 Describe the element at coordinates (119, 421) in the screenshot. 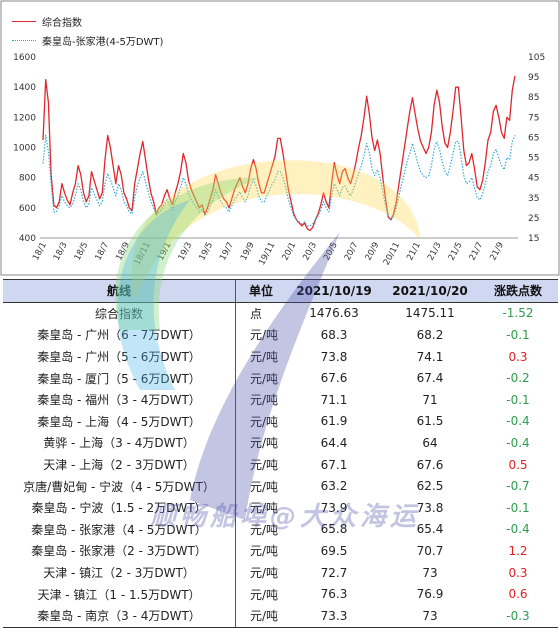

I see `cell-route: 秦皇岛 - 上海（4 - 5万DWT）` at that location.